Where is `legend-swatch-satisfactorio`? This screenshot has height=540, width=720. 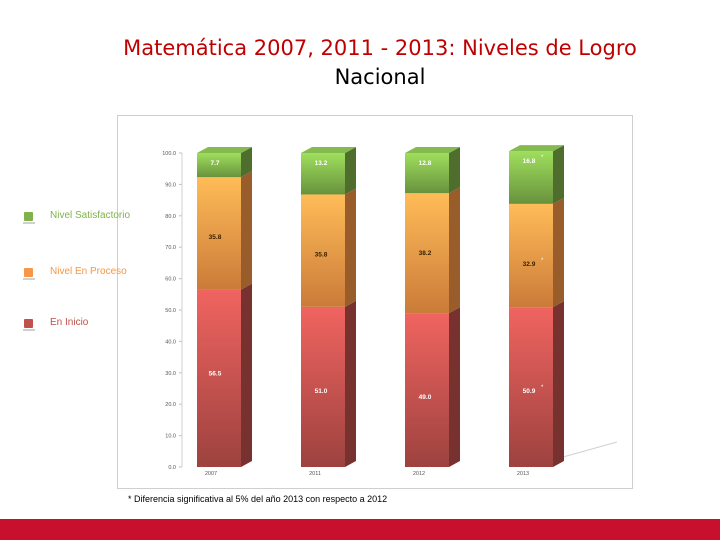
legend-swatch-satisfactorio is located at coordinates (29, 218).